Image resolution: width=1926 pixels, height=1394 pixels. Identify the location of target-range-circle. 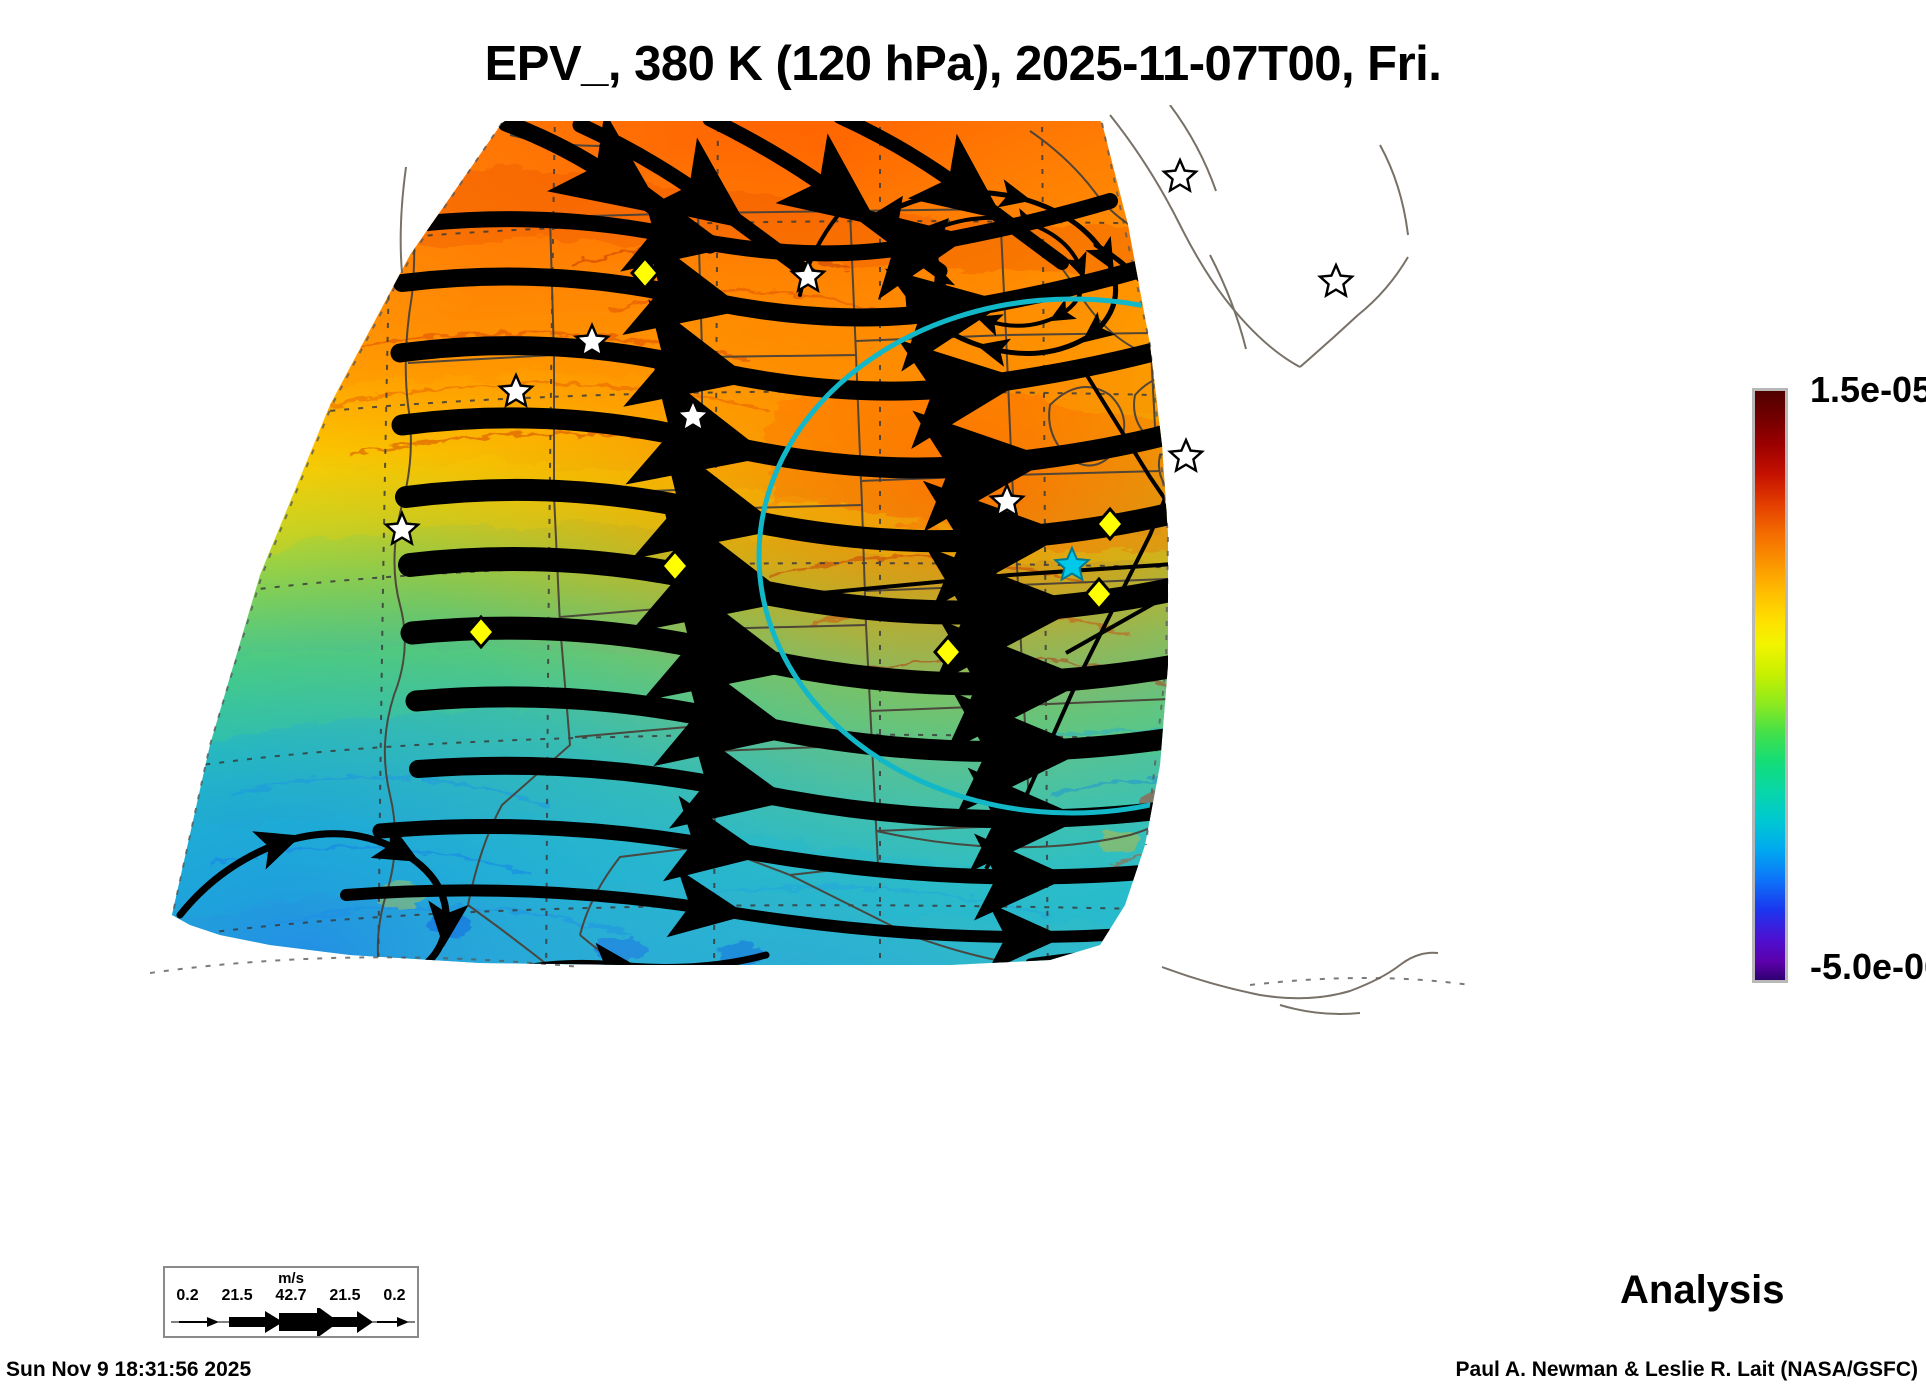
(962, 556).